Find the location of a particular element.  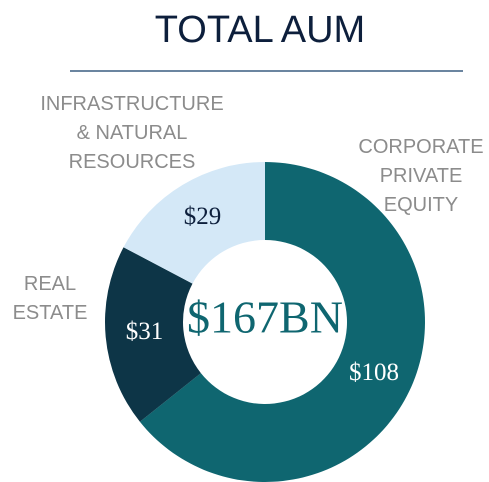

center-label: $167BN is located at coordinates (265, 317).